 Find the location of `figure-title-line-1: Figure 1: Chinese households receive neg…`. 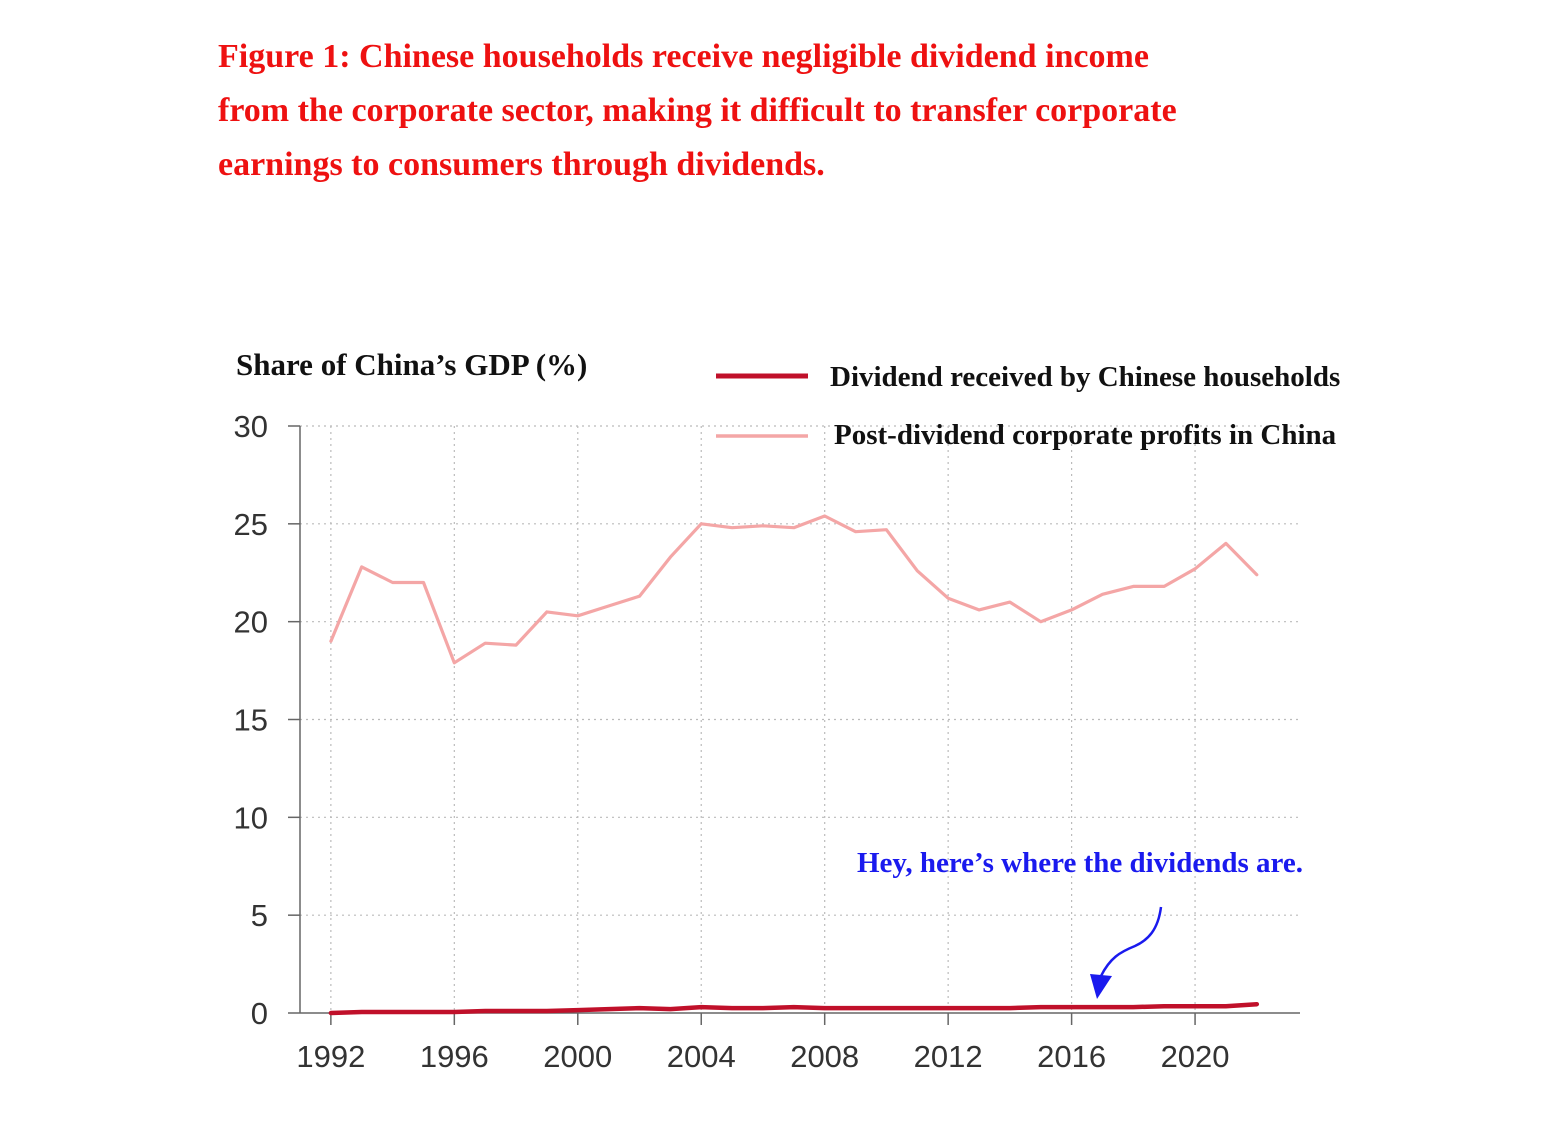

figure-title-line-1: Figure 1: Chinese households receive neg… is located at coordinates (683, 56).